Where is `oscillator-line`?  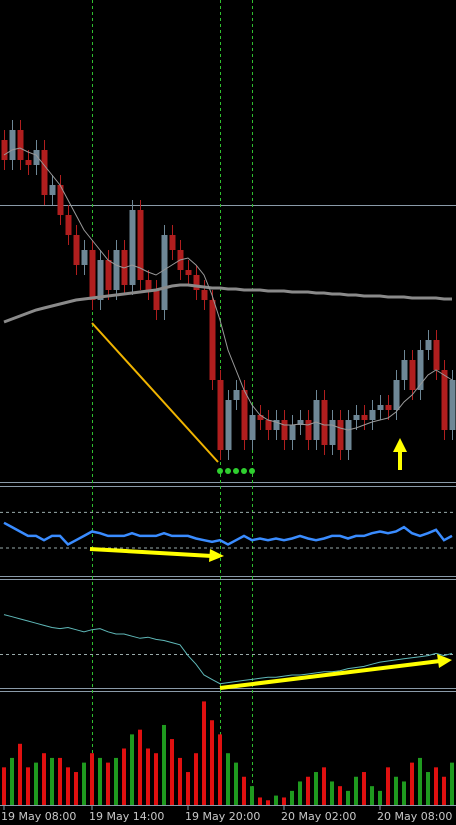 oscillator-line is located at coordinates (228, 534).